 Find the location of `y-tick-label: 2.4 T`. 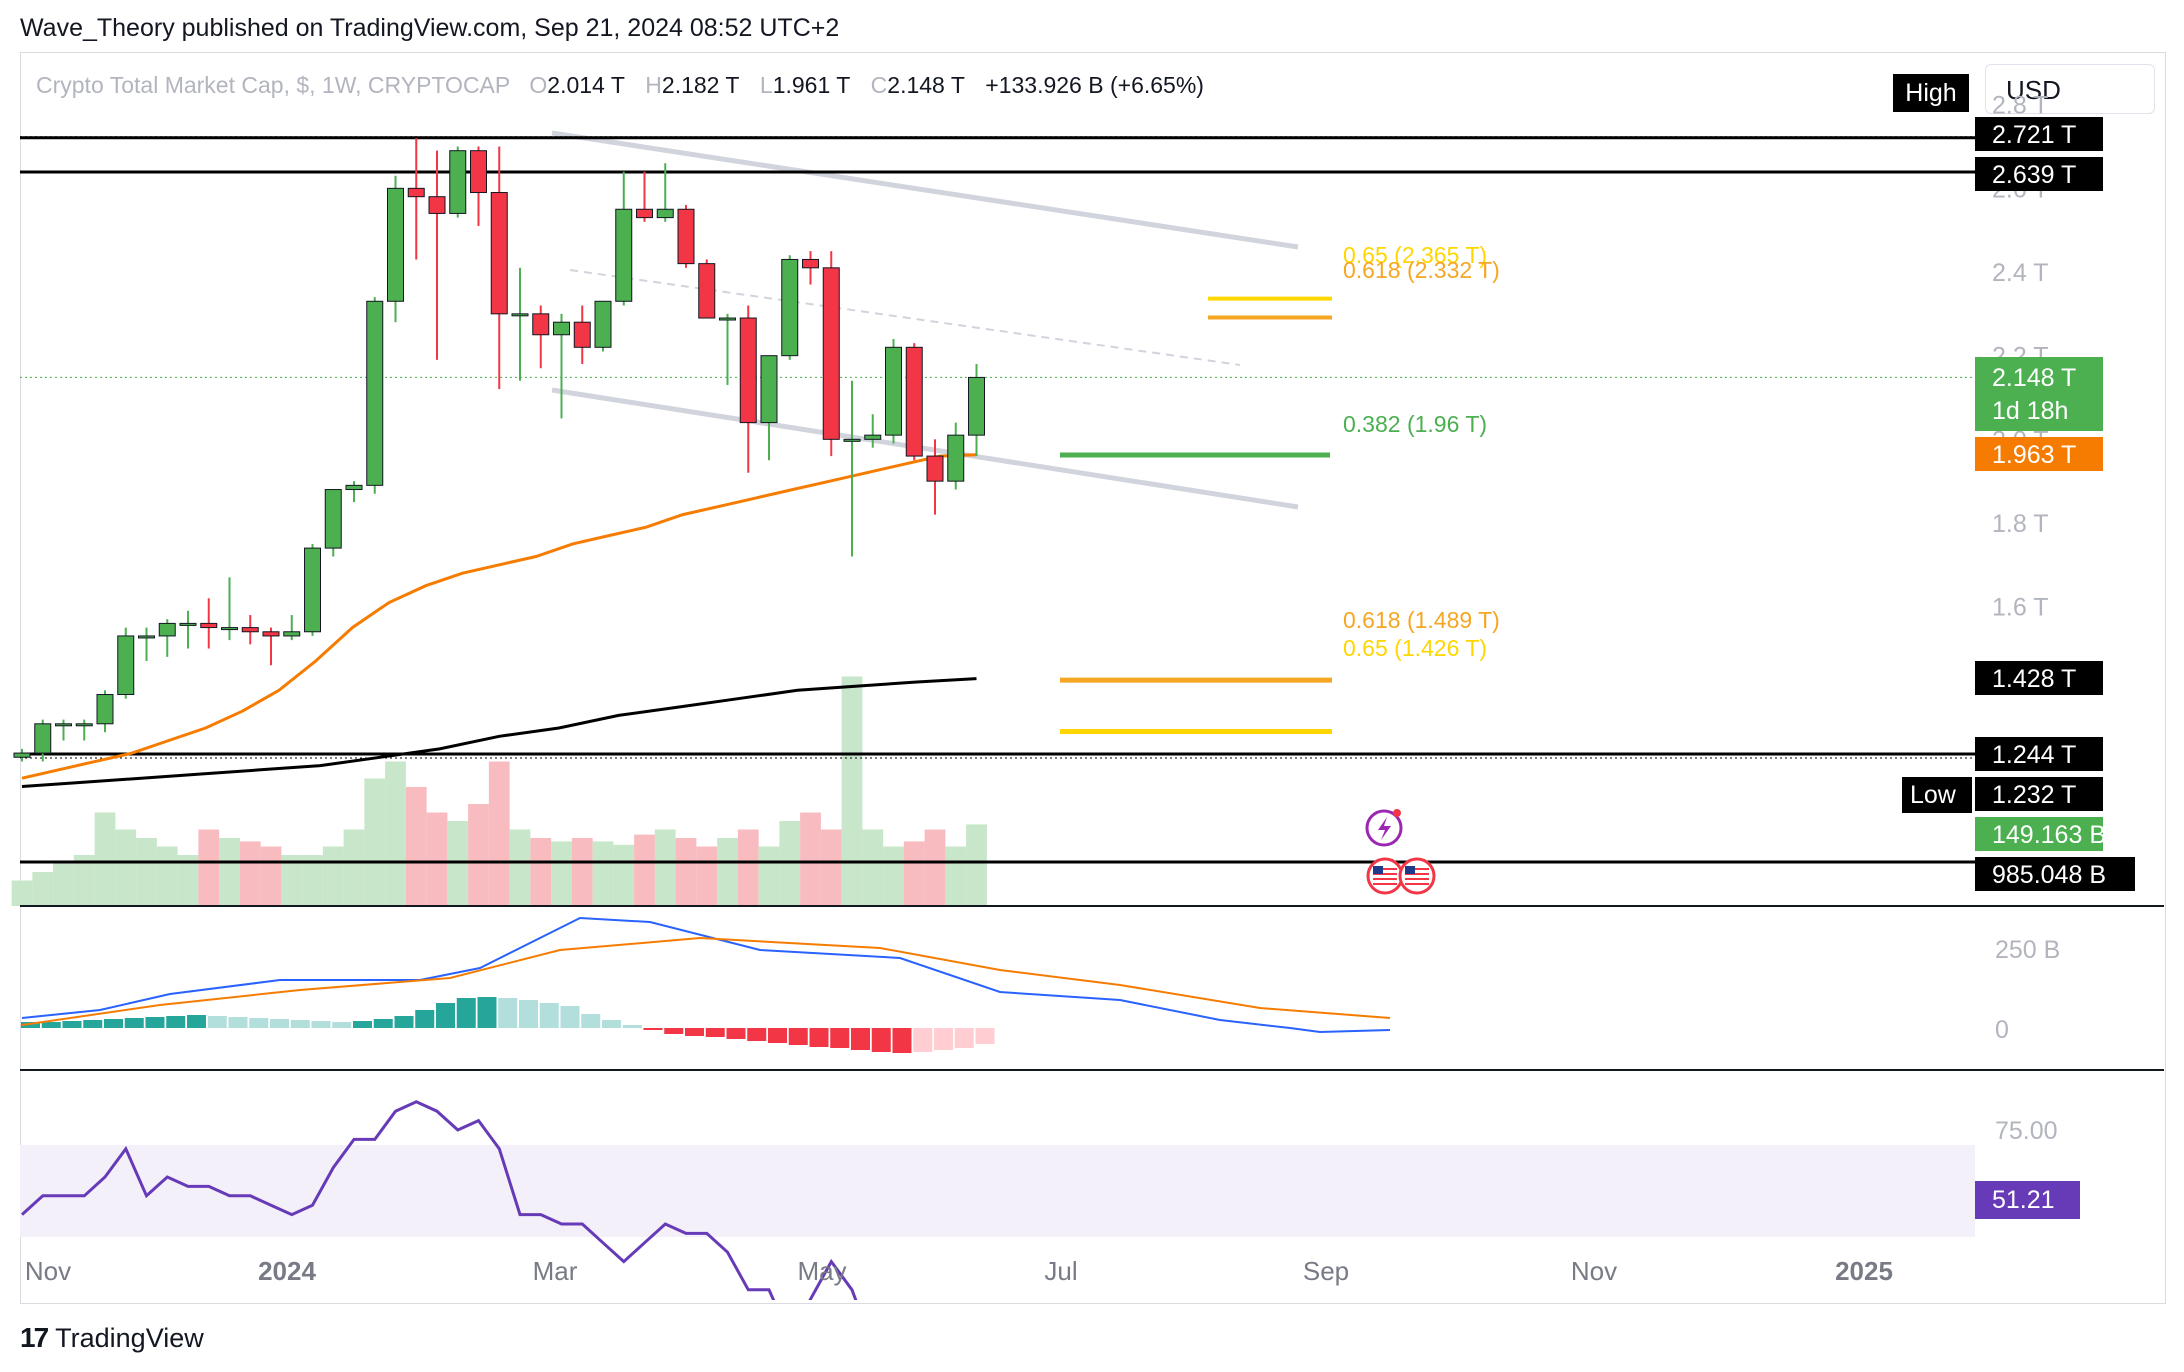

y-tick-label: 2.4 T is located at coordinates (2020, 273).